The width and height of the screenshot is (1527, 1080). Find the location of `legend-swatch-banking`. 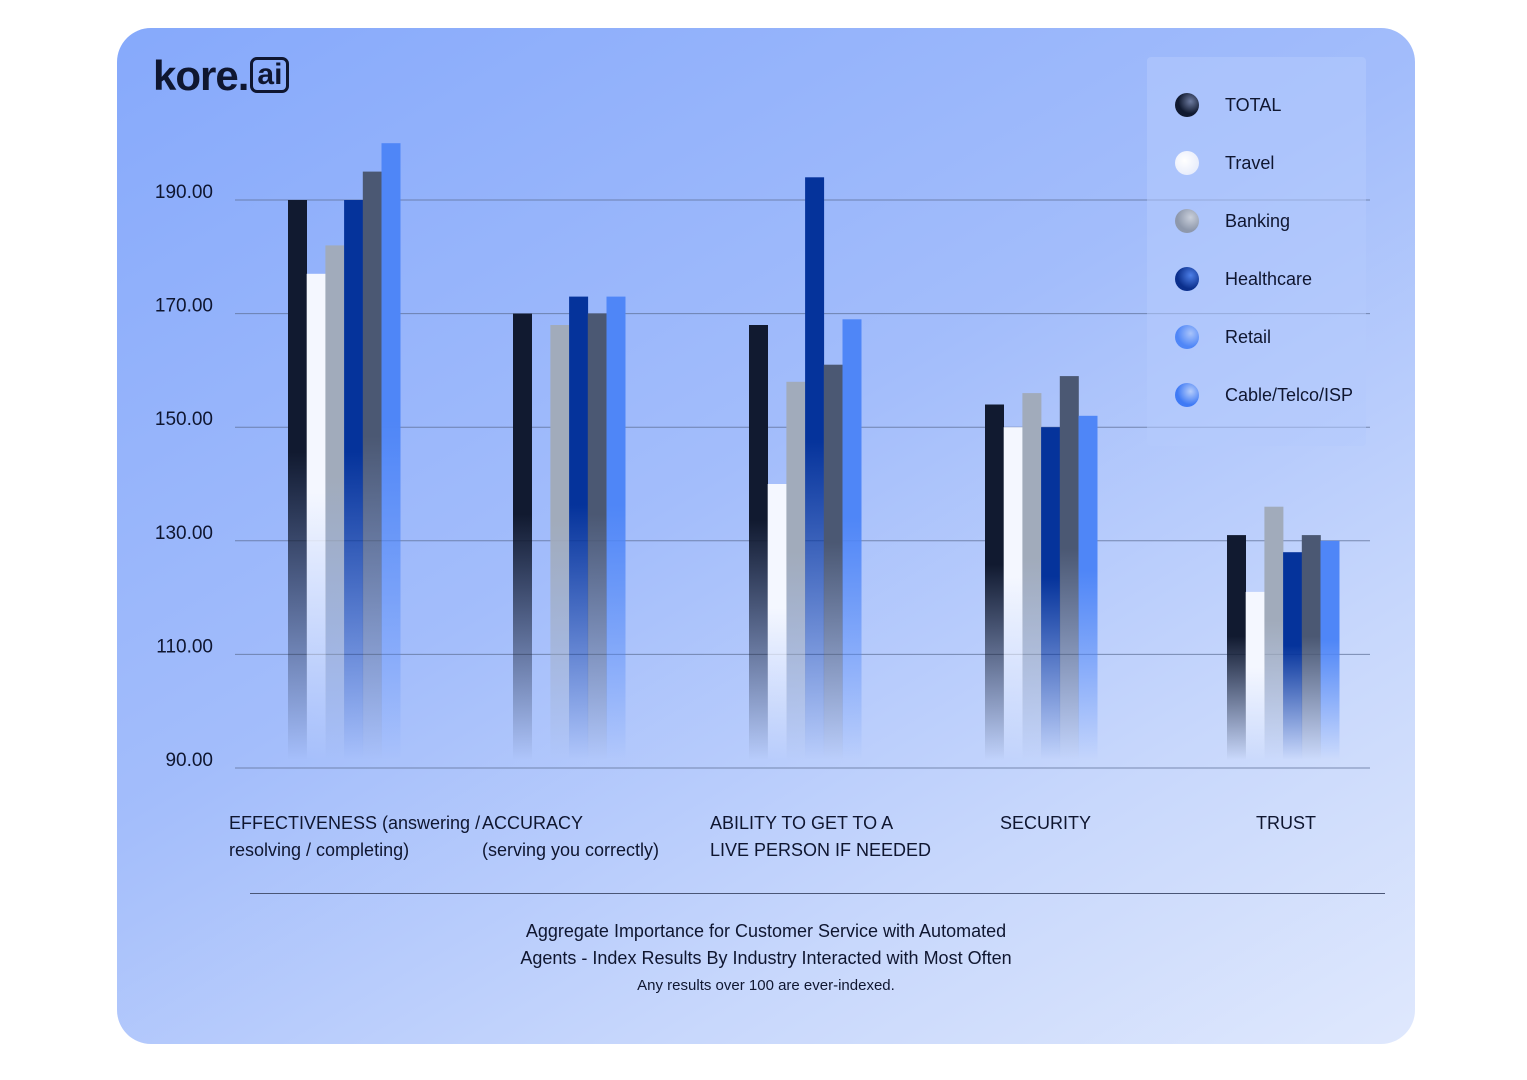

legend-swatch-banking is located at coordinates (1187, 221).